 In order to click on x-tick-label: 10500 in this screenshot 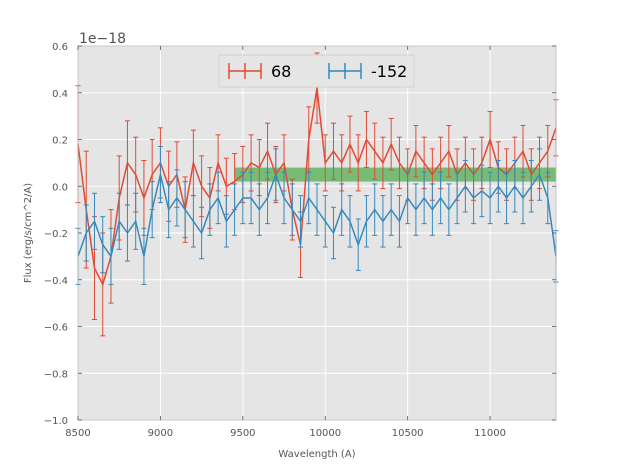, I will do `click(408, 433)`.